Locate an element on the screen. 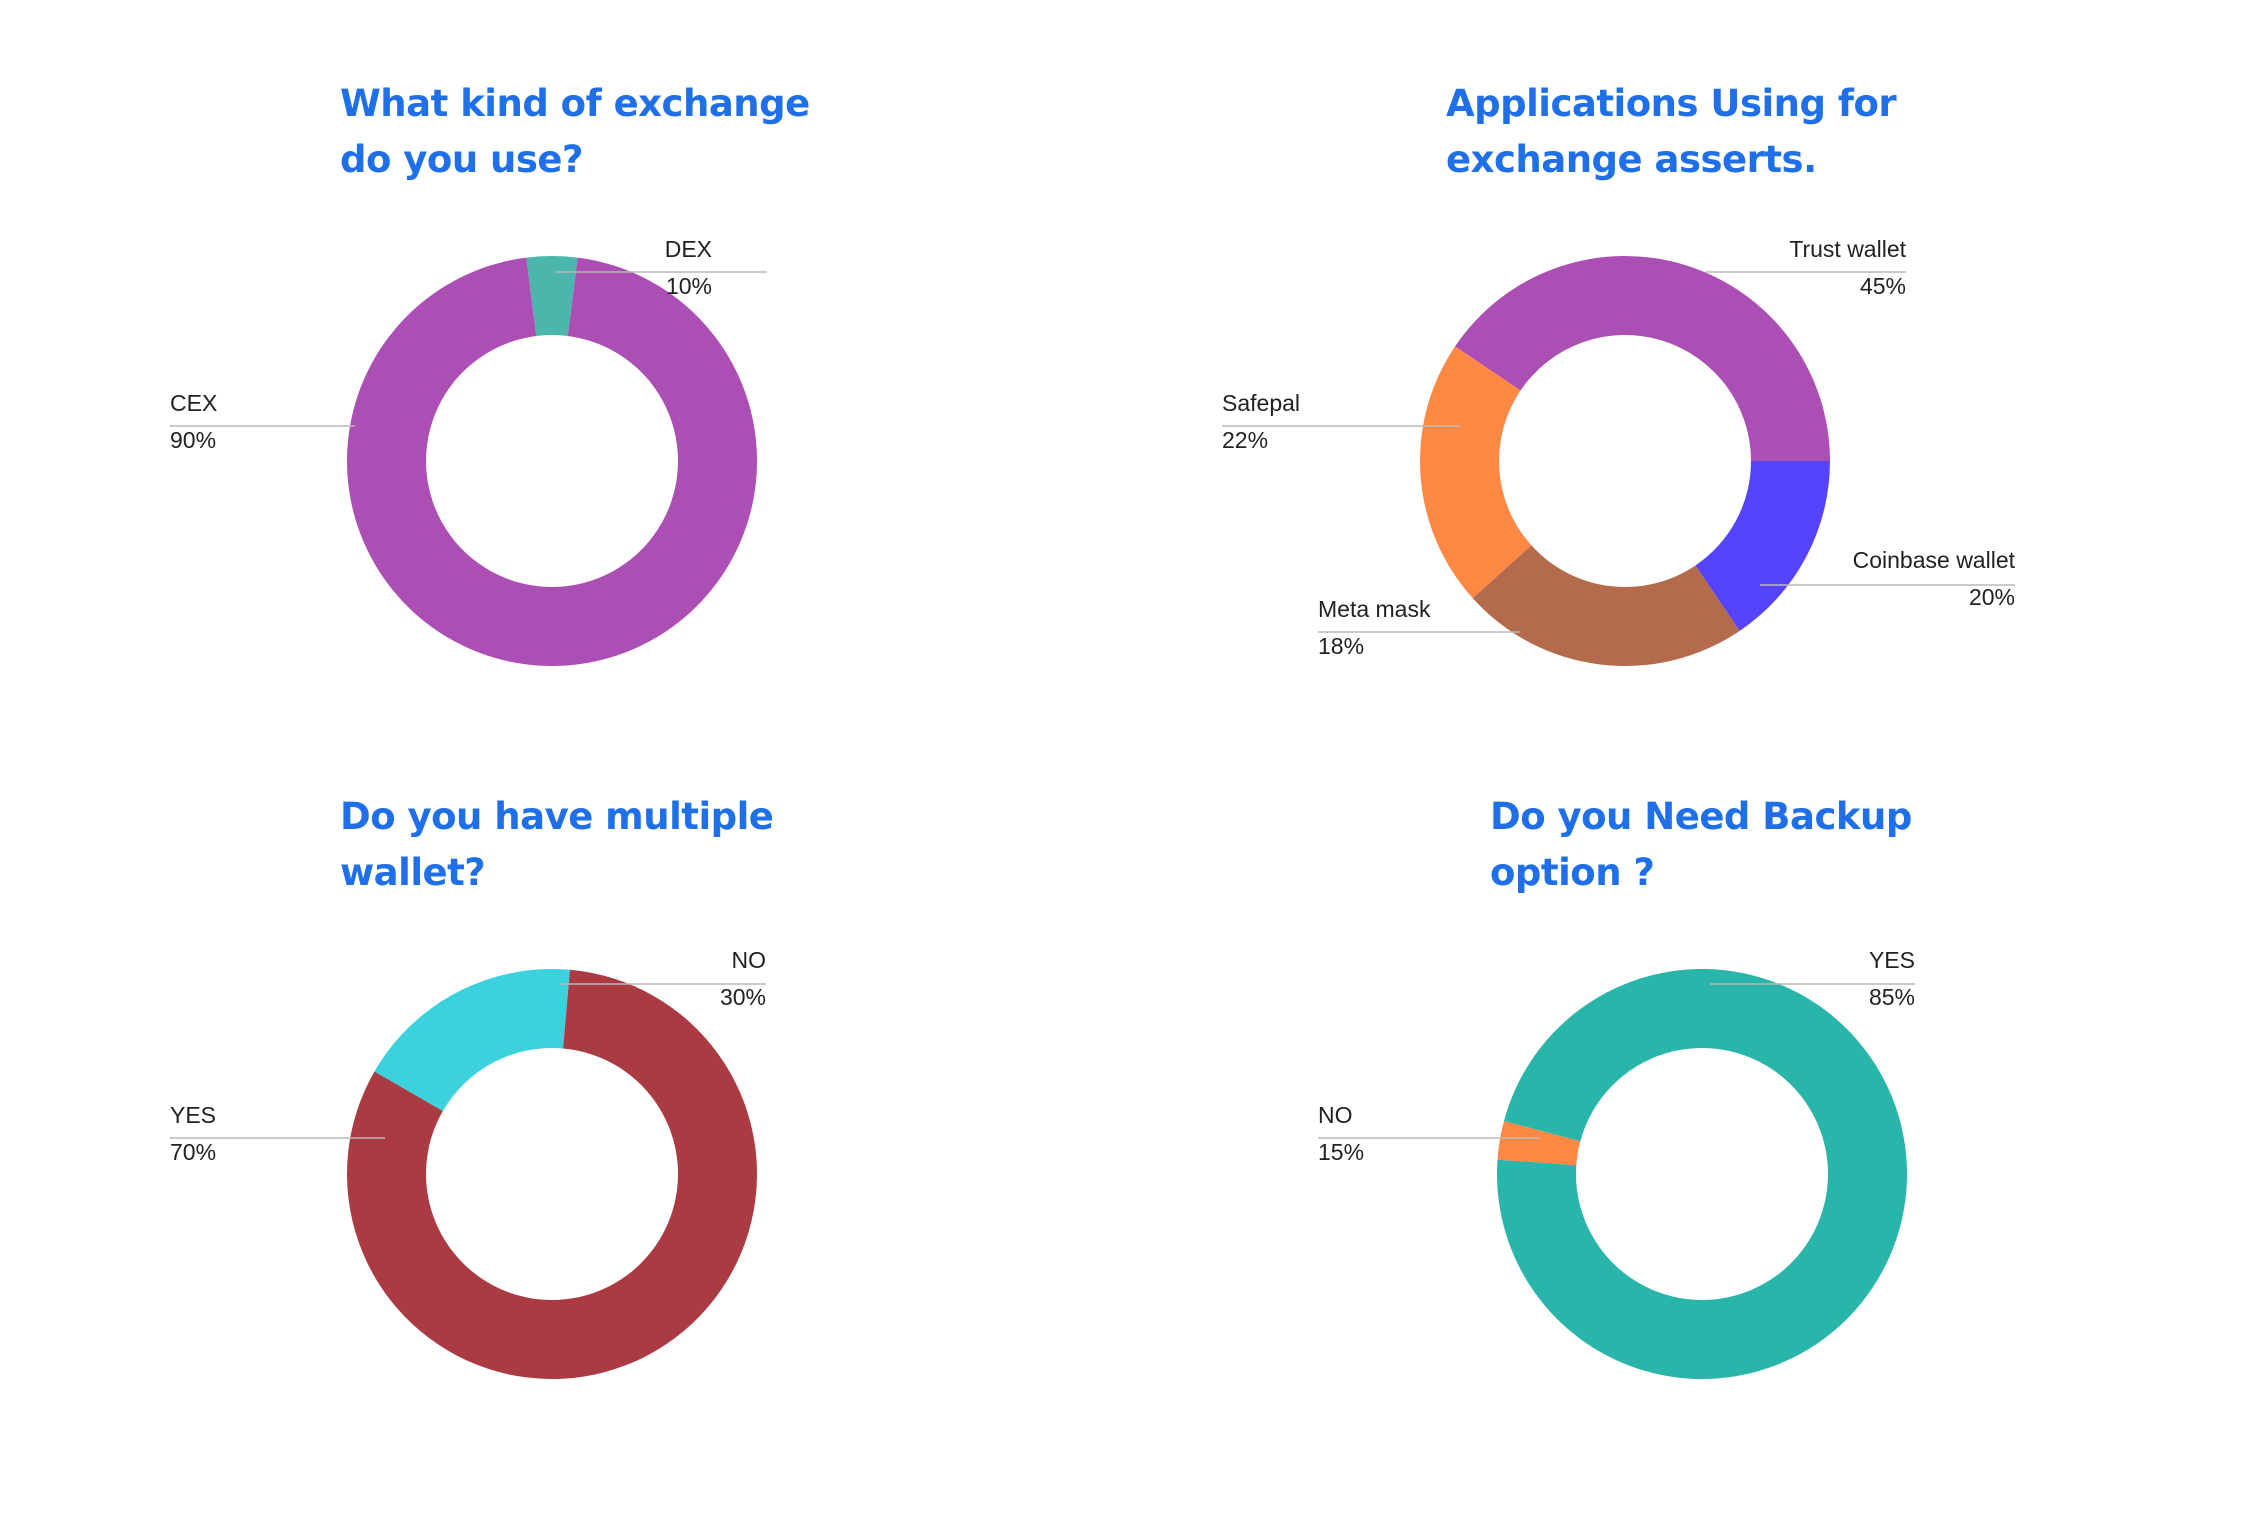  slice-label-trust-wallet: Trust wallet is located at coordinates (1847, 249).